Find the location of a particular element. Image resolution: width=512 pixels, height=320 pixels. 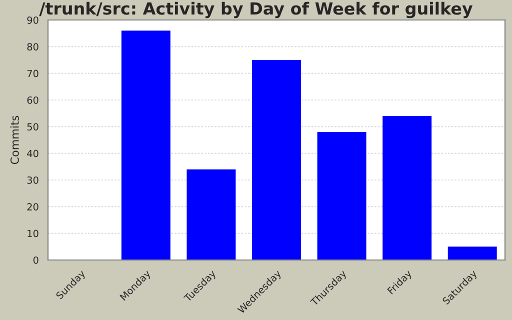

y-tick-label: 60 is located at coordinates (32, 100).